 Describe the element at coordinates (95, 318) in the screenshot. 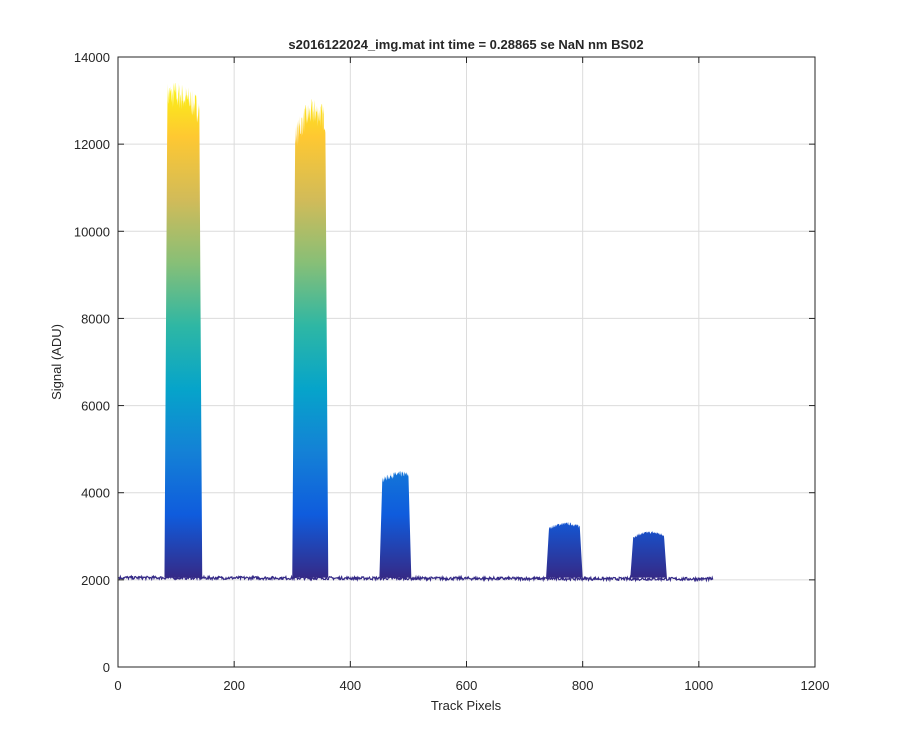

I see `y-tick-label: 8000` at that location.